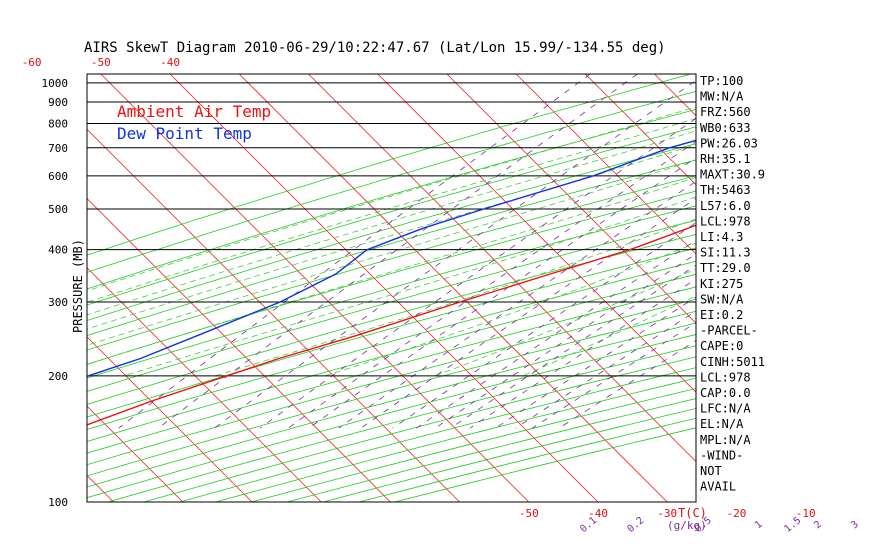 The image size is (870, 560). What do you see at coordinates (721, 237) in the screenshot?
I see `index-entry: LI:4.3` at bounding box center [721, 237].